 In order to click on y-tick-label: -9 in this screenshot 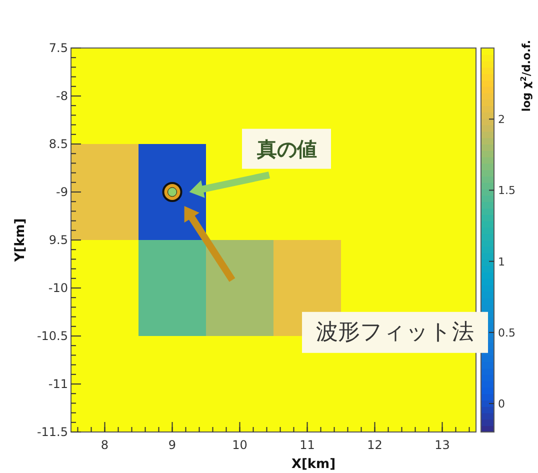, I will do `click(62, 192)`.